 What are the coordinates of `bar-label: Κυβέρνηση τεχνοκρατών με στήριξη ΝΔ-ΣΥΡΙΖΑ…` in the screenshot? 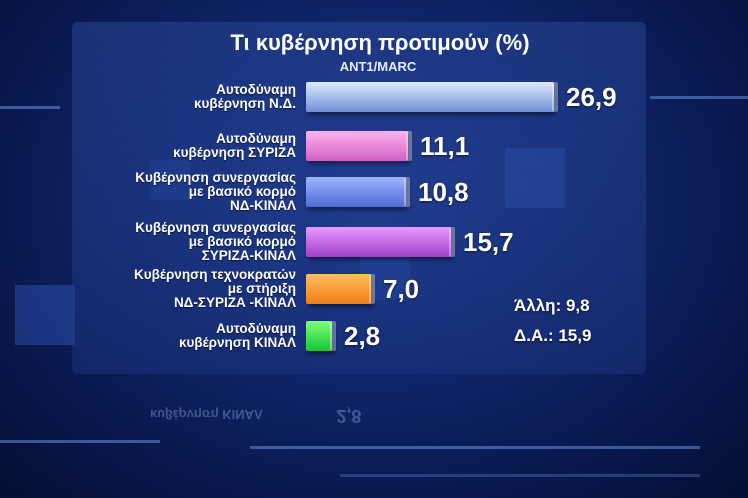 It's located at (215, 289).